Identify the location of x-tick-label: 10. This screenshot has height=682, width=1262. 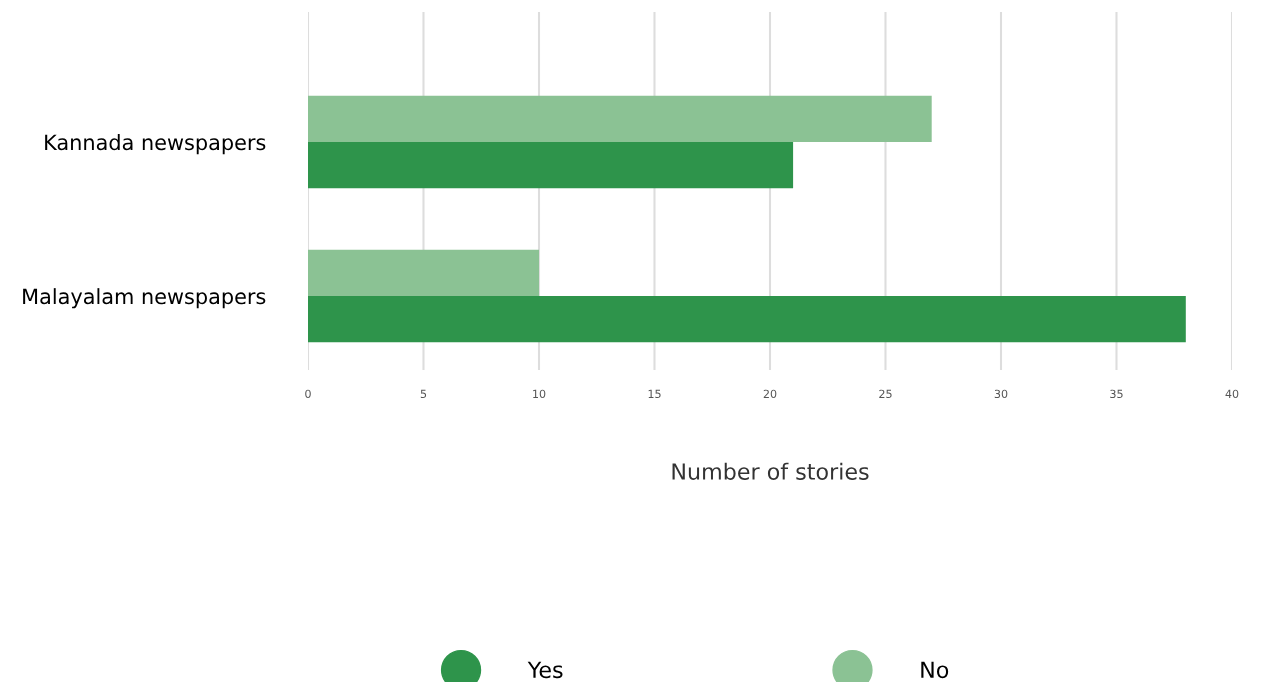
(539, 394).